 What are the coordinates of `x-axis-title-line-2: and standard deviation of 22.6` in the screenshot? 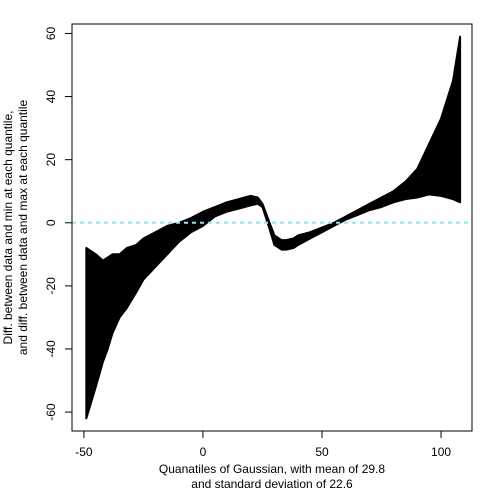 It's located at (272, 484).